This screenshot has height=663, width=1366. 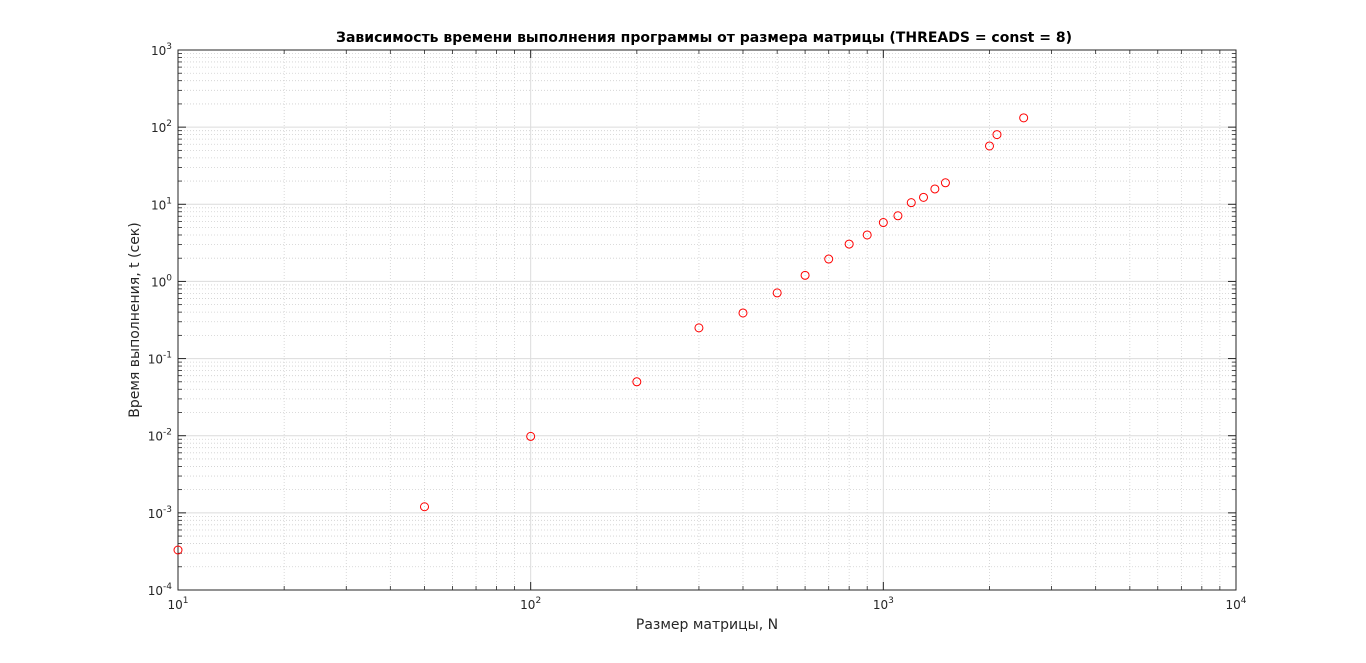 I want to click on y-tick-label: 10⁻³, so click(x=160, y=513).